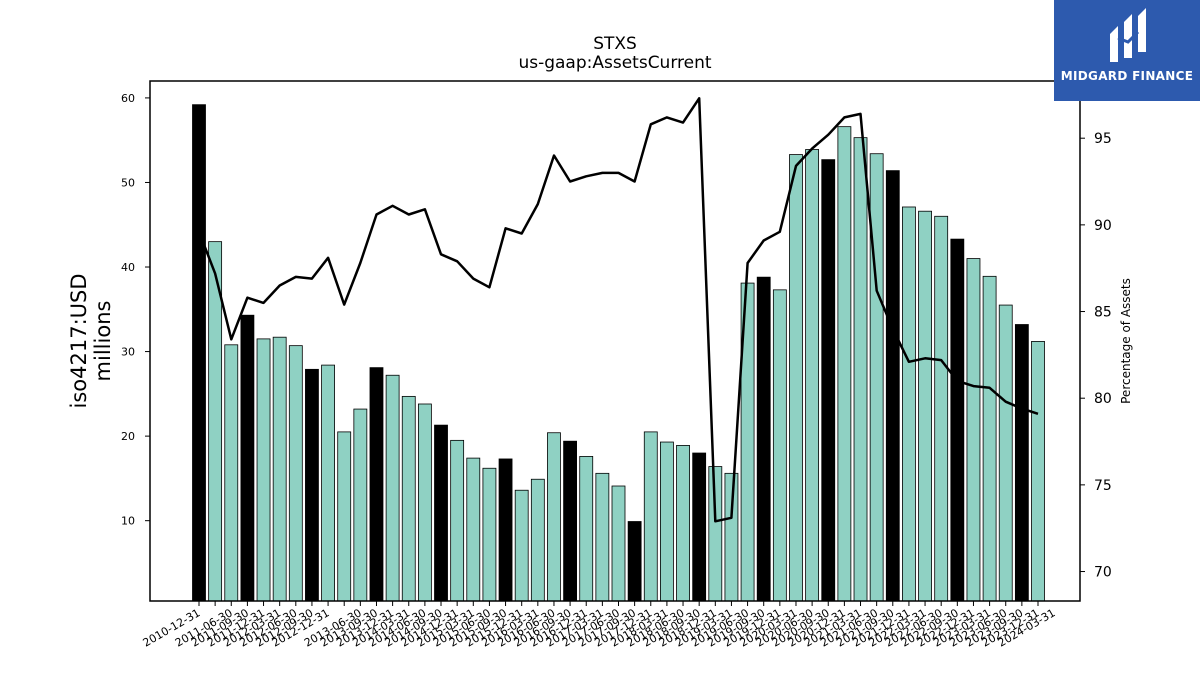  I want to click on chart-subtitle: us-gaap:AssetsCurrent, so click(614, 63).